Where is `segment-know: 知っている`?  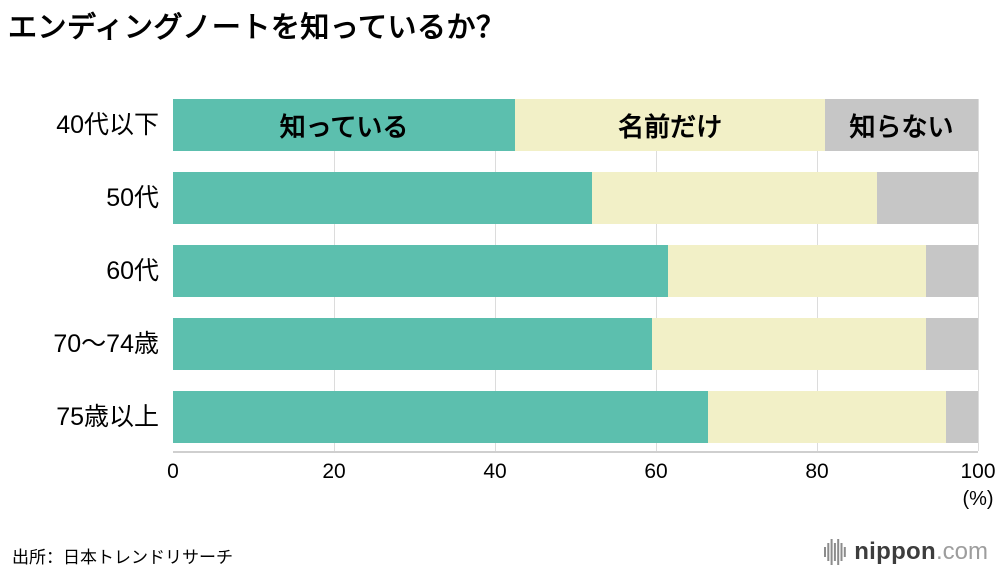
segment-know: 知っている is located at coordinates (344, 125).